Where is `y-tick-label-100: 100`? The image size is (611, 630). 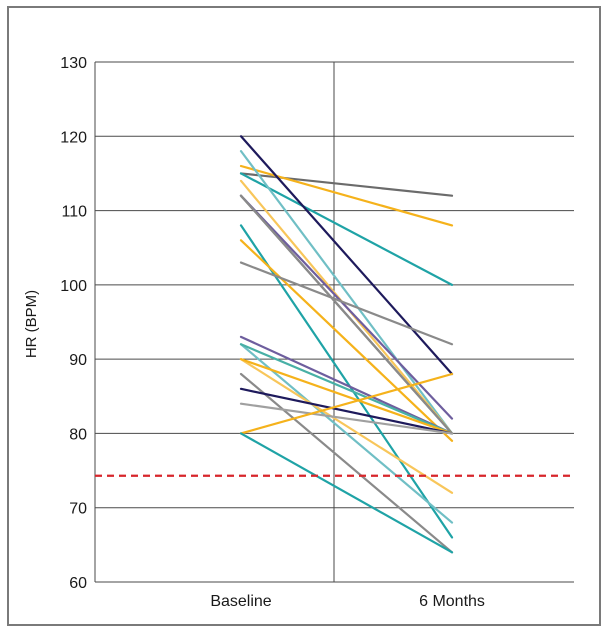 y-tick-label-100: 100 is located at coordinates (73, 286).